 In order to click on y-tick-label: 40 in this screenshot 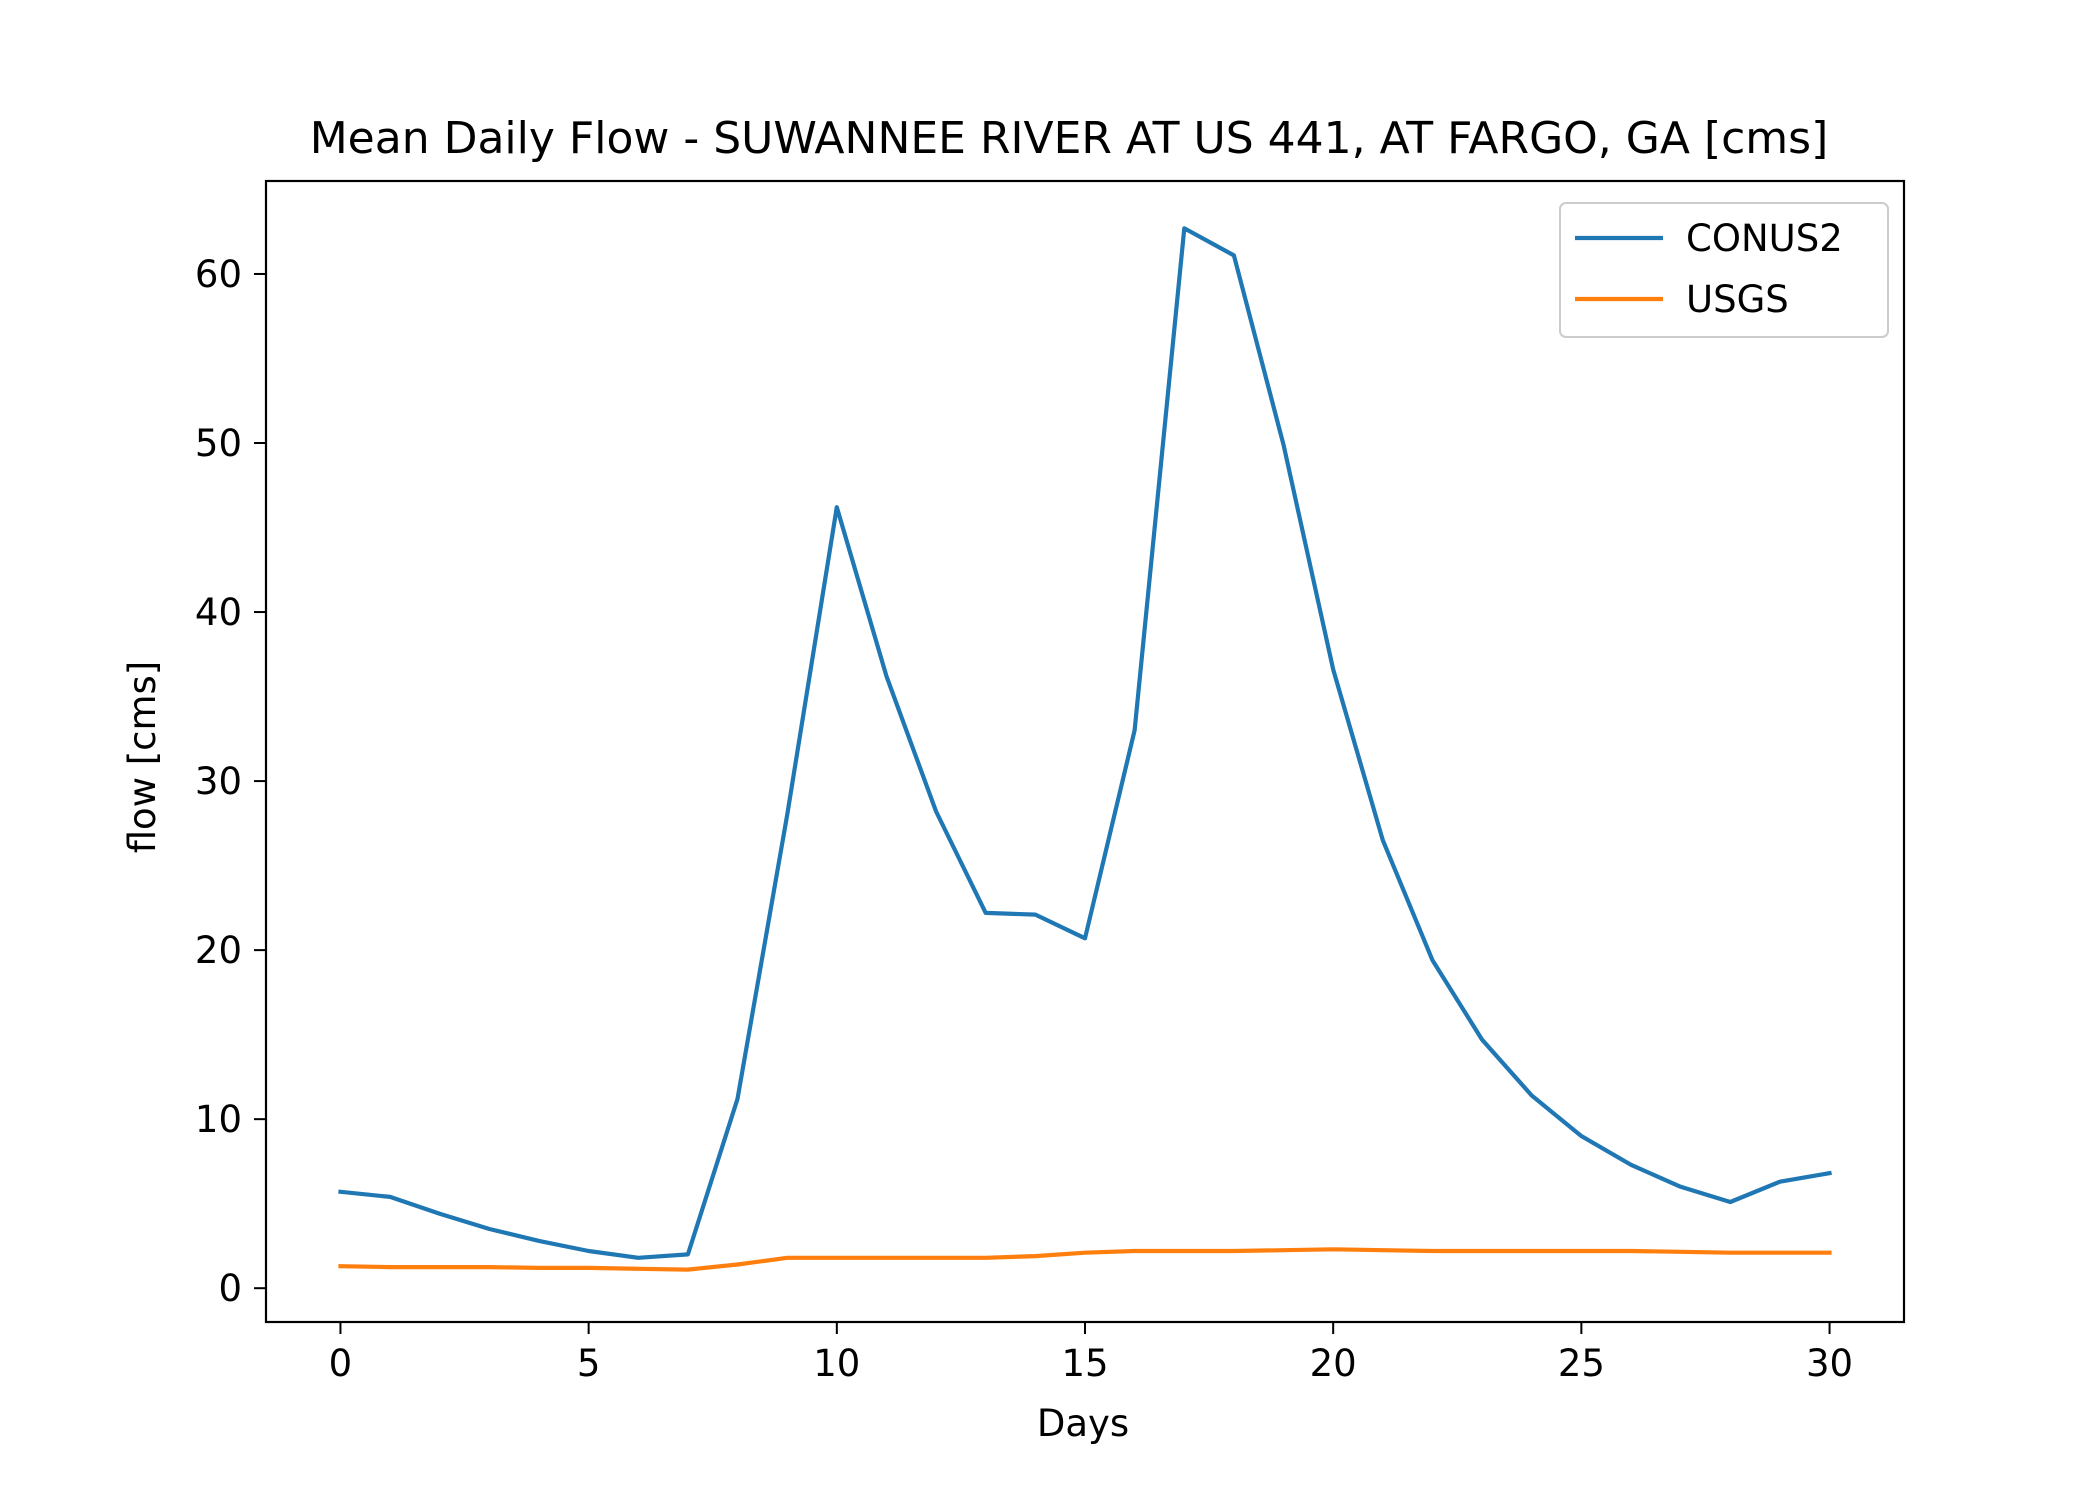, I will do `click(218, 612)`.